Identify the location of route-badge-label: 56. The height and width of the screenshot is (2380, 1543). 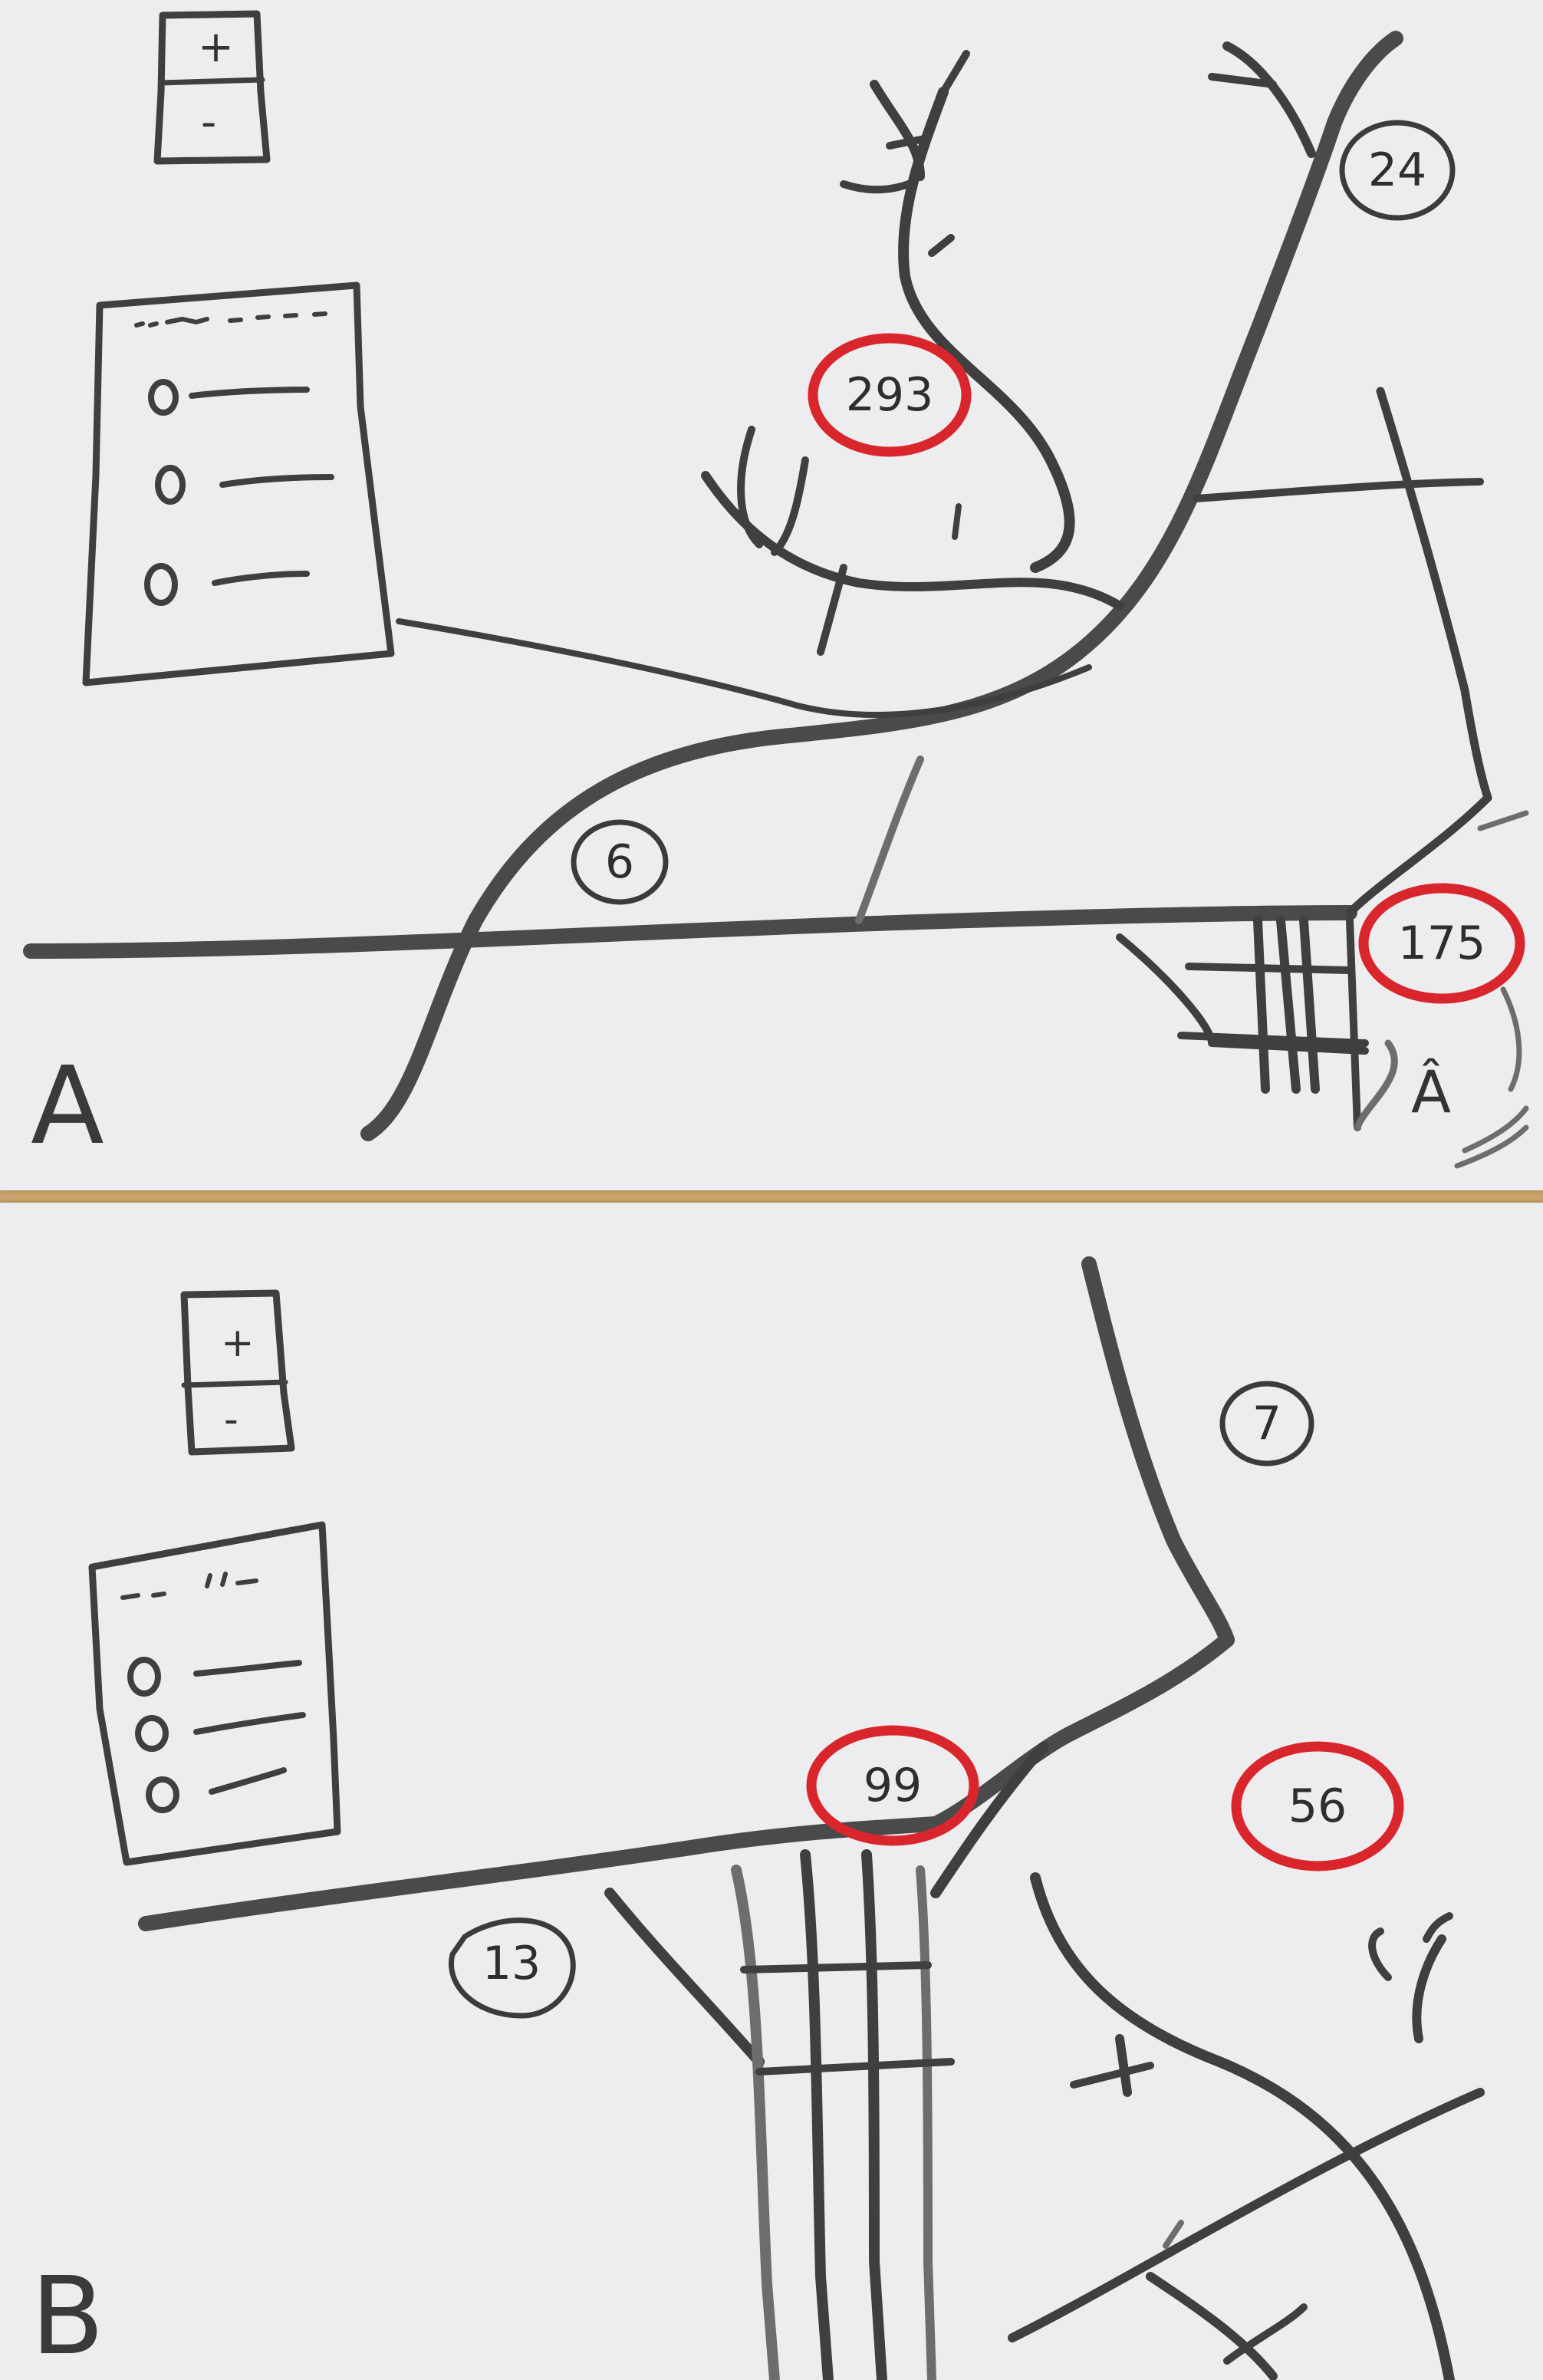
(1318, 1806).